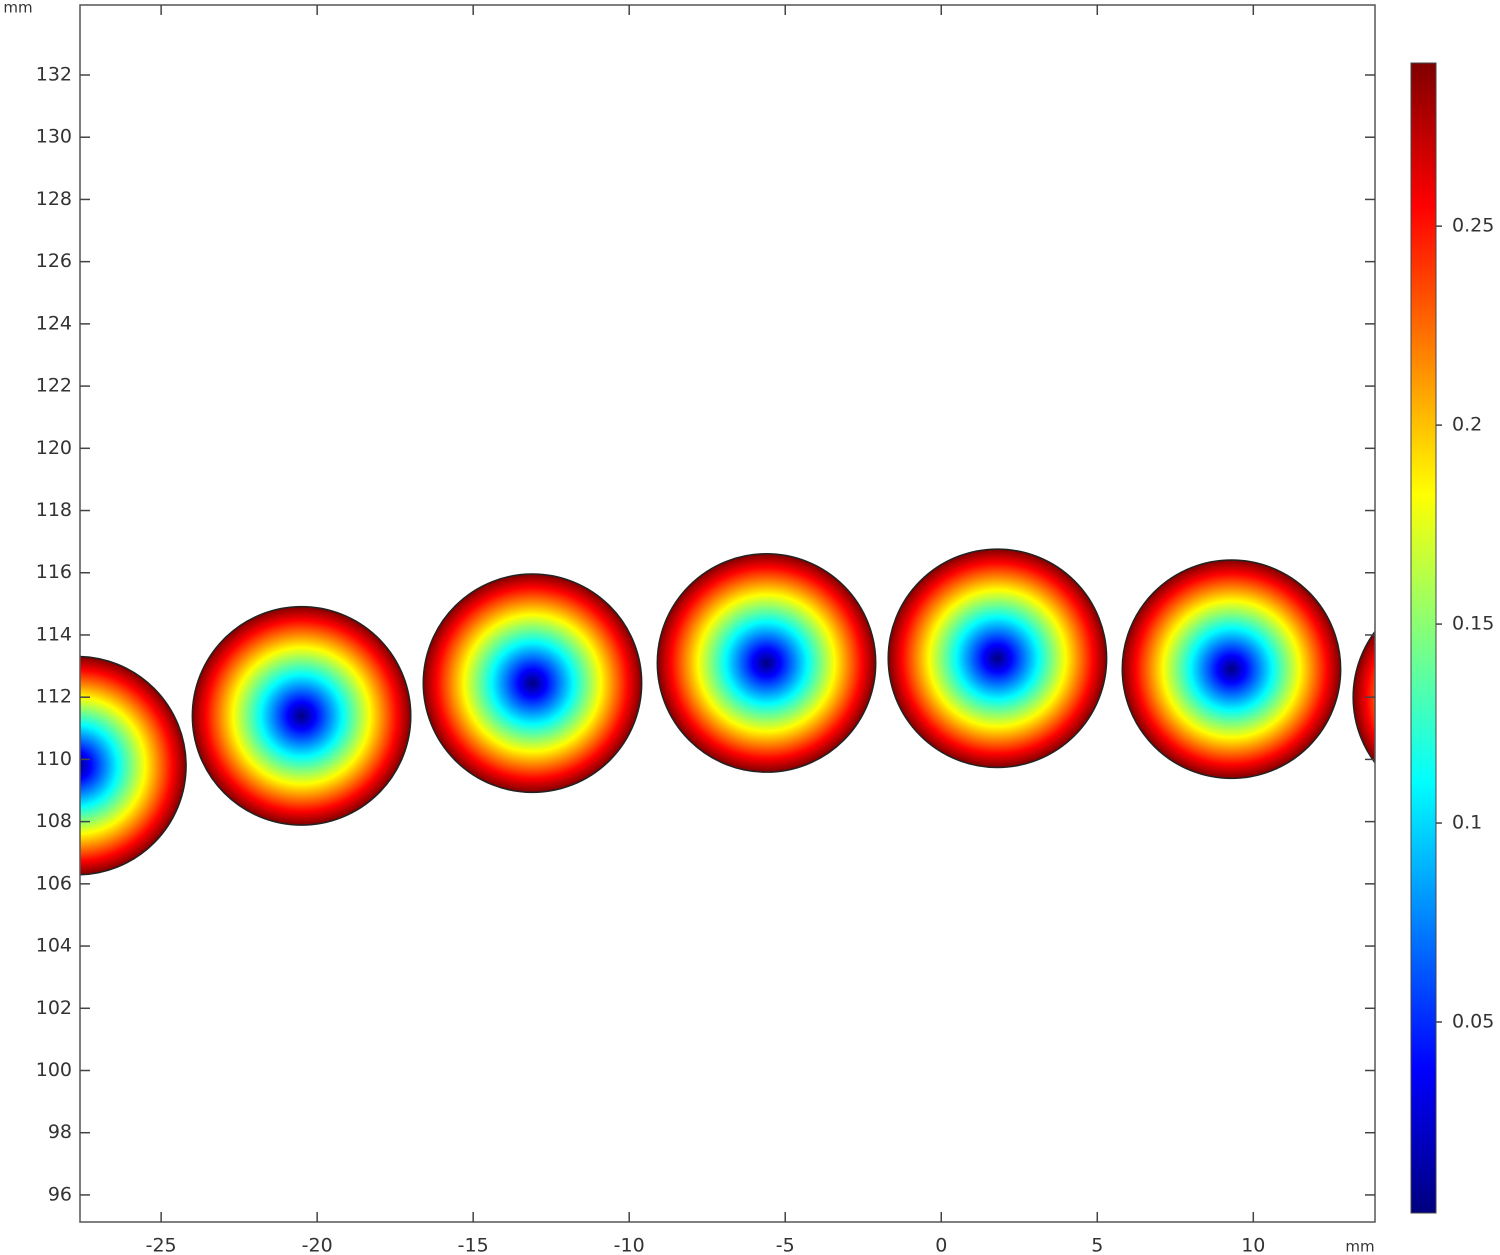 The width and height of the screenshot is (1500, 1255). Describe the element at coordinates (785, 1245) in the screenshot. I see `x-tick-label: -5` at that location.